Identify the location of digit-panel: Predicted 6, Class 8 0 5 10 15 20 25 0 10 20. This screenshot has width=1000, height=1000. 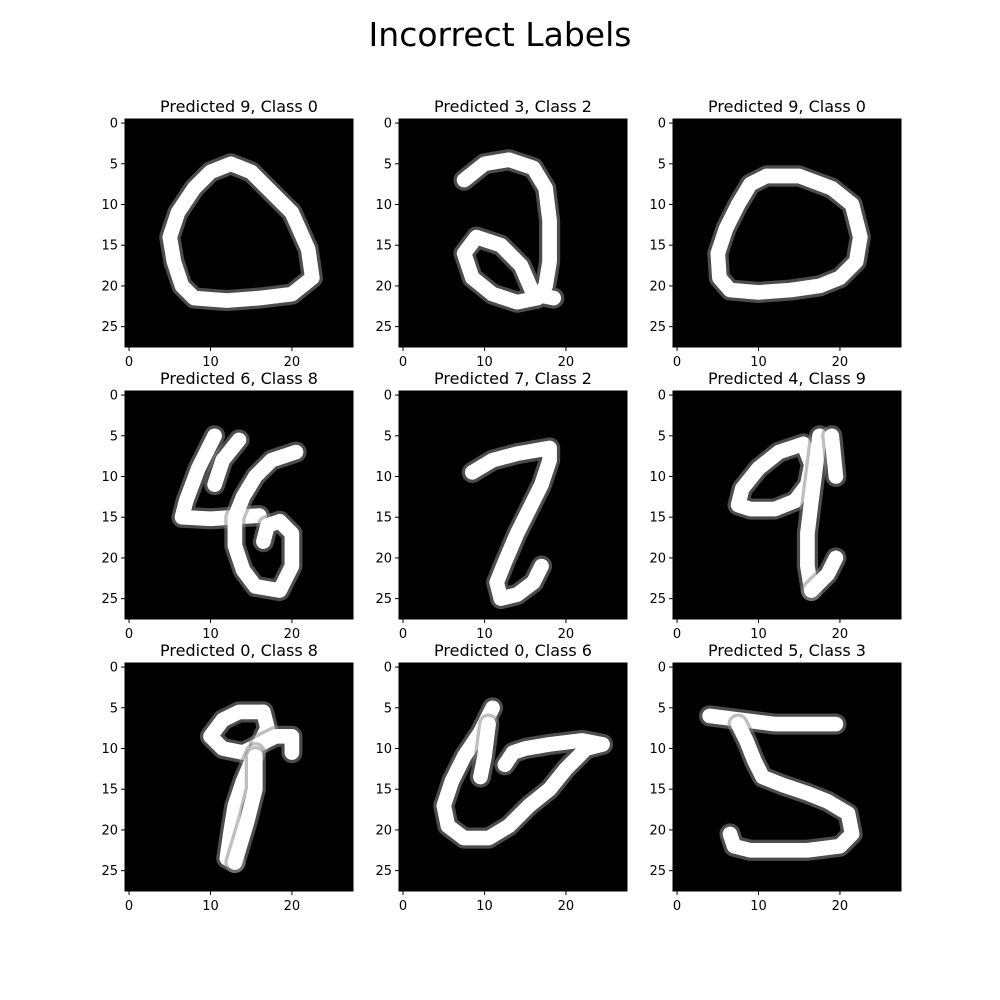
(227, 505).